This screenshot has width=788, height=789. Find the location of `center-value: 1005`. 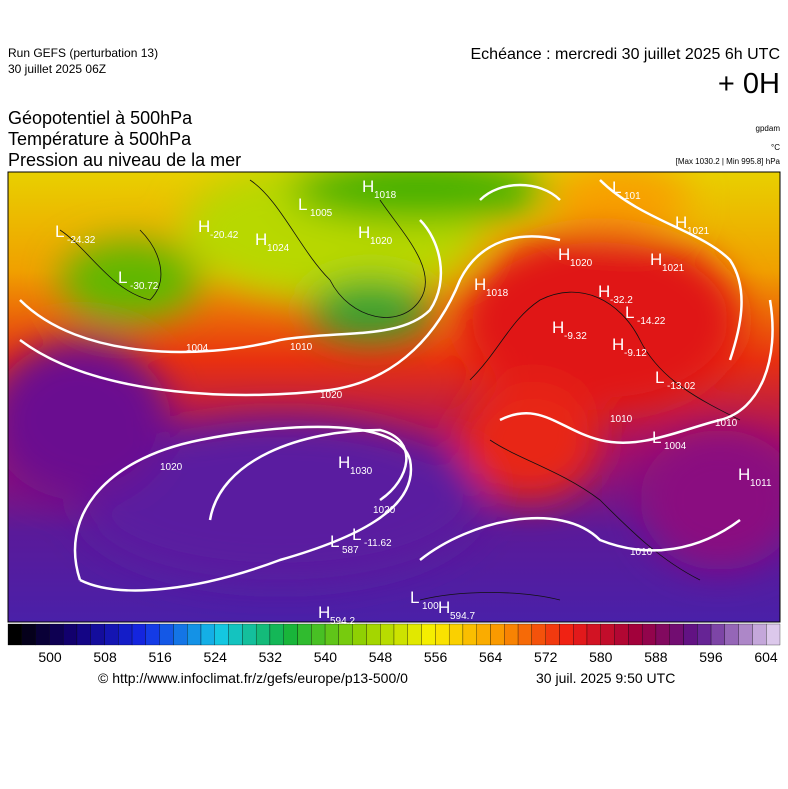

center-value: 1005 is located at coordinates (321, 213).